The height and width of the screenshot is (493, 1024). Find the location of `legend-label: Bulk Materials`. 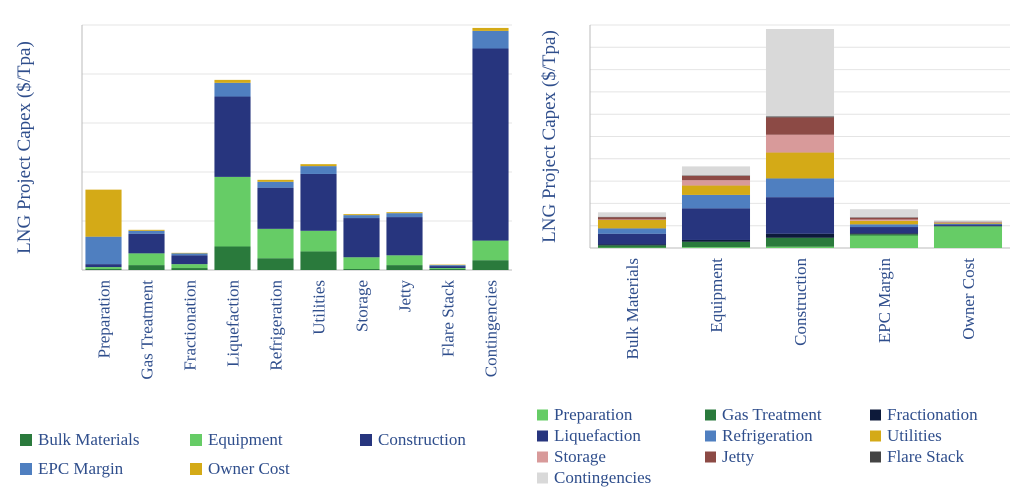

legend-label: Bulk Materials is located at coordinates (89, 439).